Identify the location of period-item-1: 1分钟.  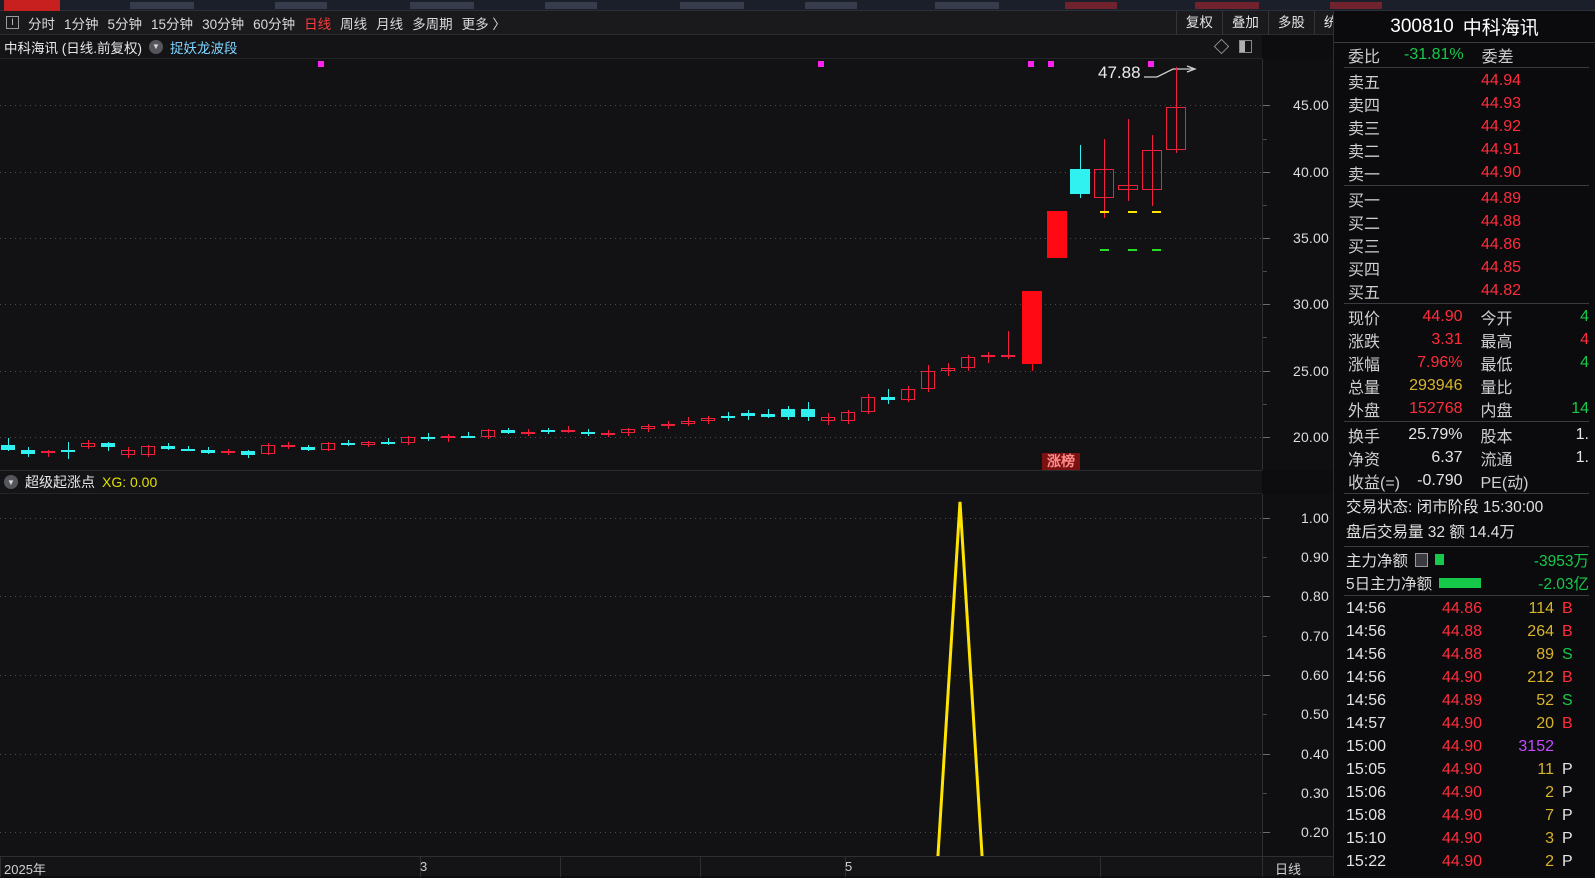
(81, 24).